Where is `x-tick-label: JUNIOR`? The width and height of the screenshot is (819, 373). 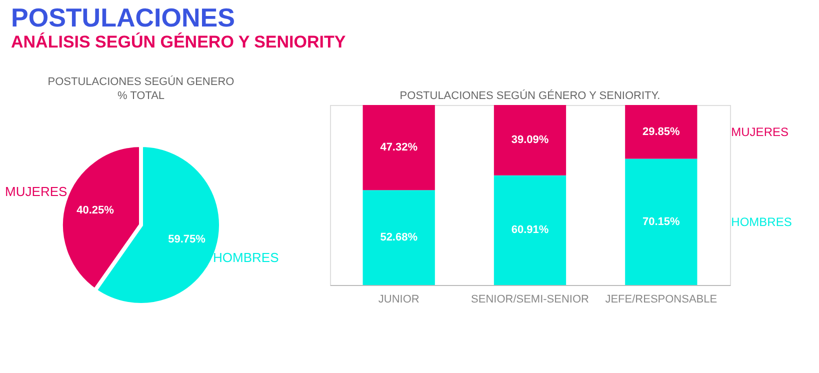 x-tick-label: JUNIOR is located at coordinates (399, 300).